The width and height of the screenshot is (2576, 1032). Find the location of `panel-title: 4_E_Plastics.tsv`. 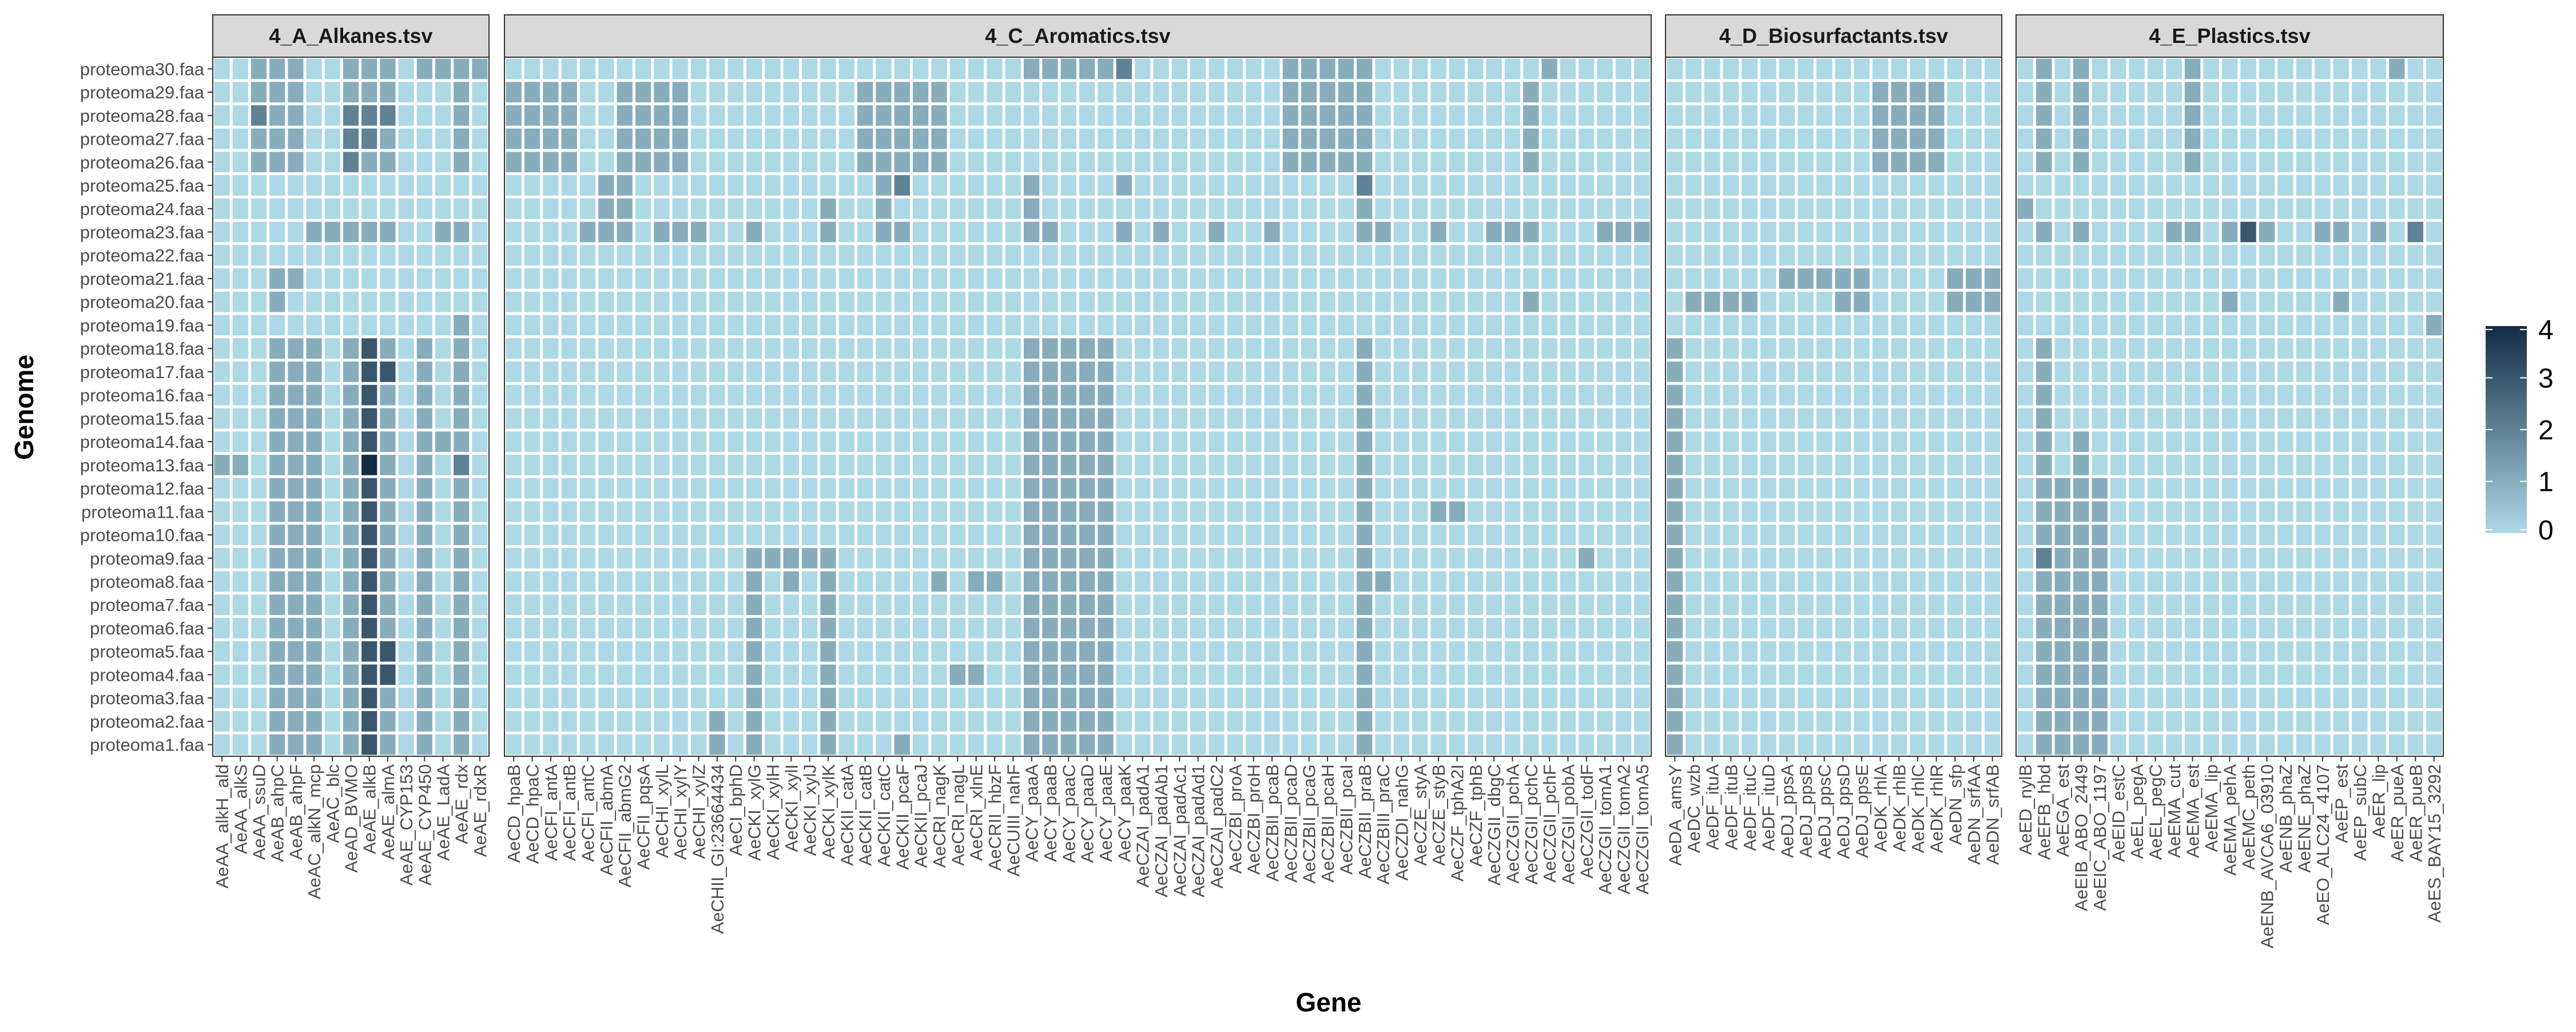

panel-title: 4_E_Plastics.tsv is located at coordinates (2229, 35).